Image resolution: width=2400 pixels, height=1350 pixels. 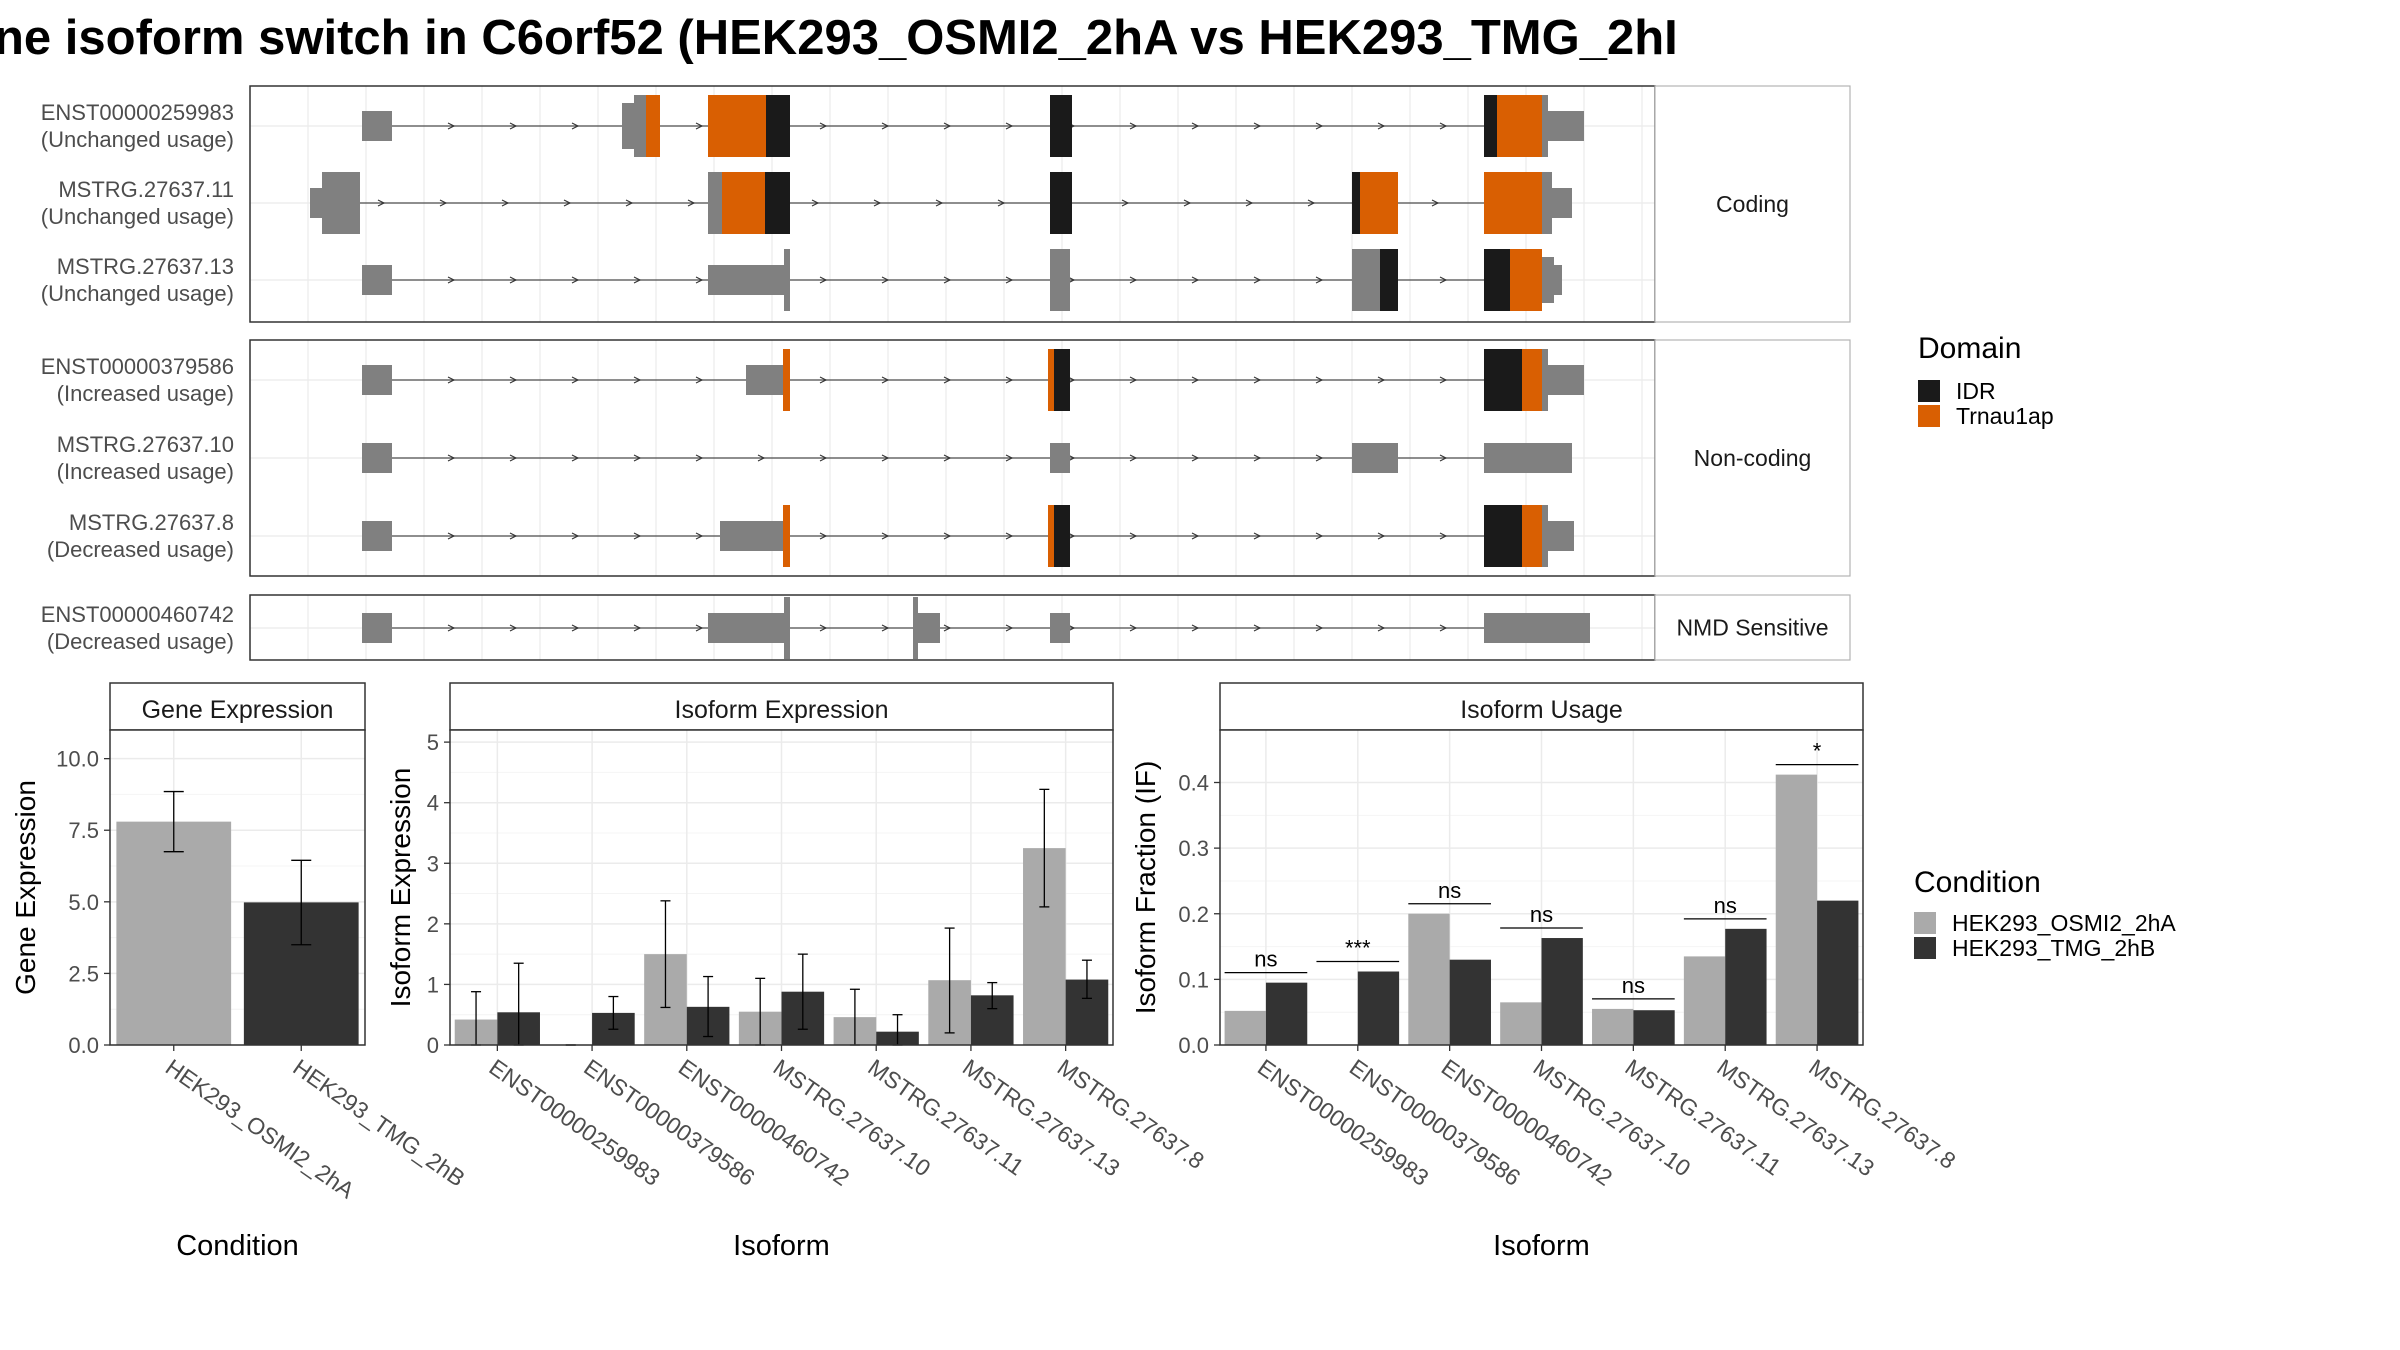 I want to click on bar, so click(x=174, y=933).